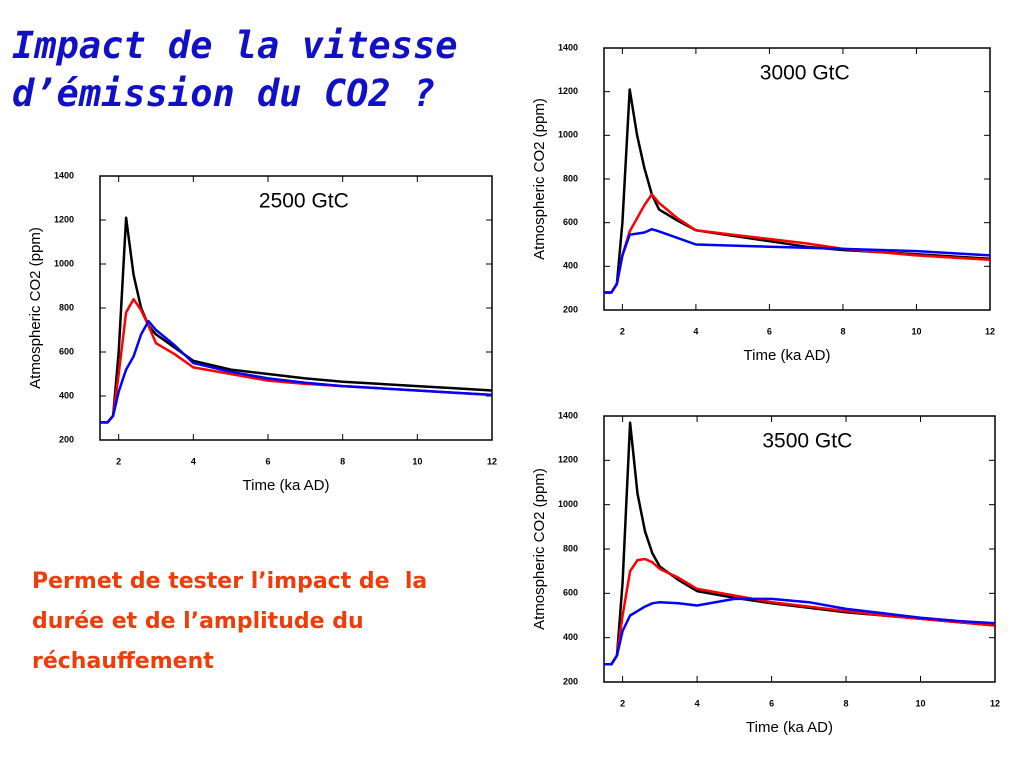 This screenshot has height=768, width=1024. I want to click on title-line: Impact de la vitesse, so click(235, 45).